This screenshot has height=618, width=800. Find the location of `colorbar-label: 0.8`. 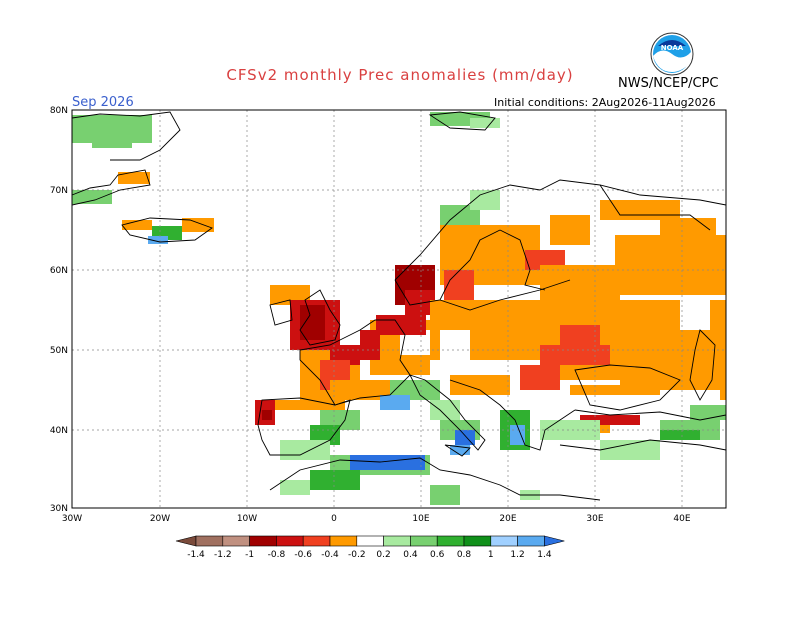

colorbar-label: 0.8 is located at coordinates (464, 555).